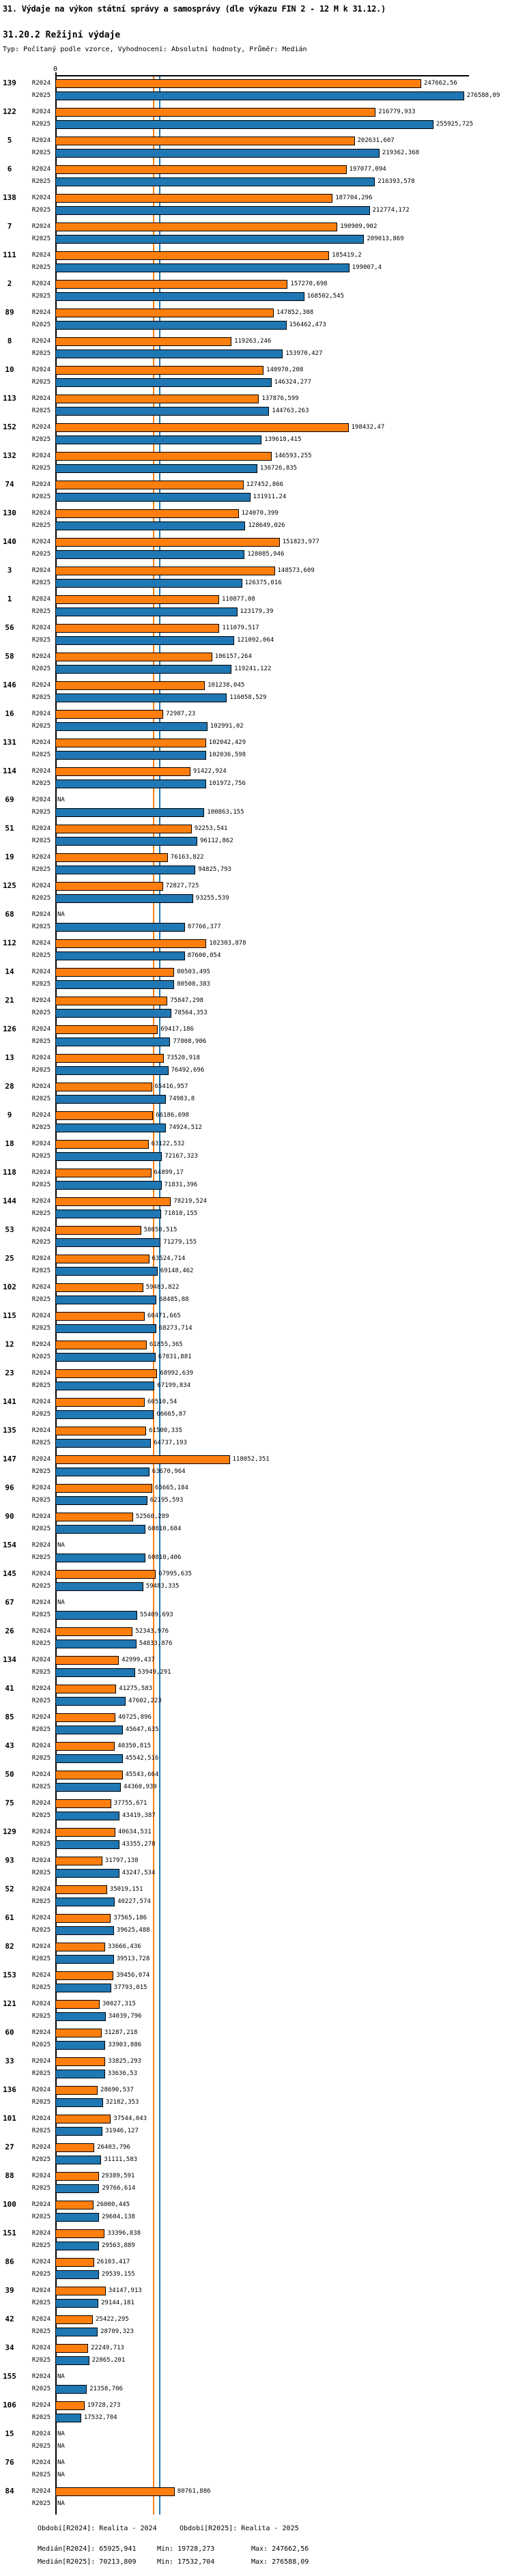 This screenshot has width=512, height=2576. Describe the element at coordinates (134, 1746) in the screenshot. I see `value-label: 40350,815` at that location.